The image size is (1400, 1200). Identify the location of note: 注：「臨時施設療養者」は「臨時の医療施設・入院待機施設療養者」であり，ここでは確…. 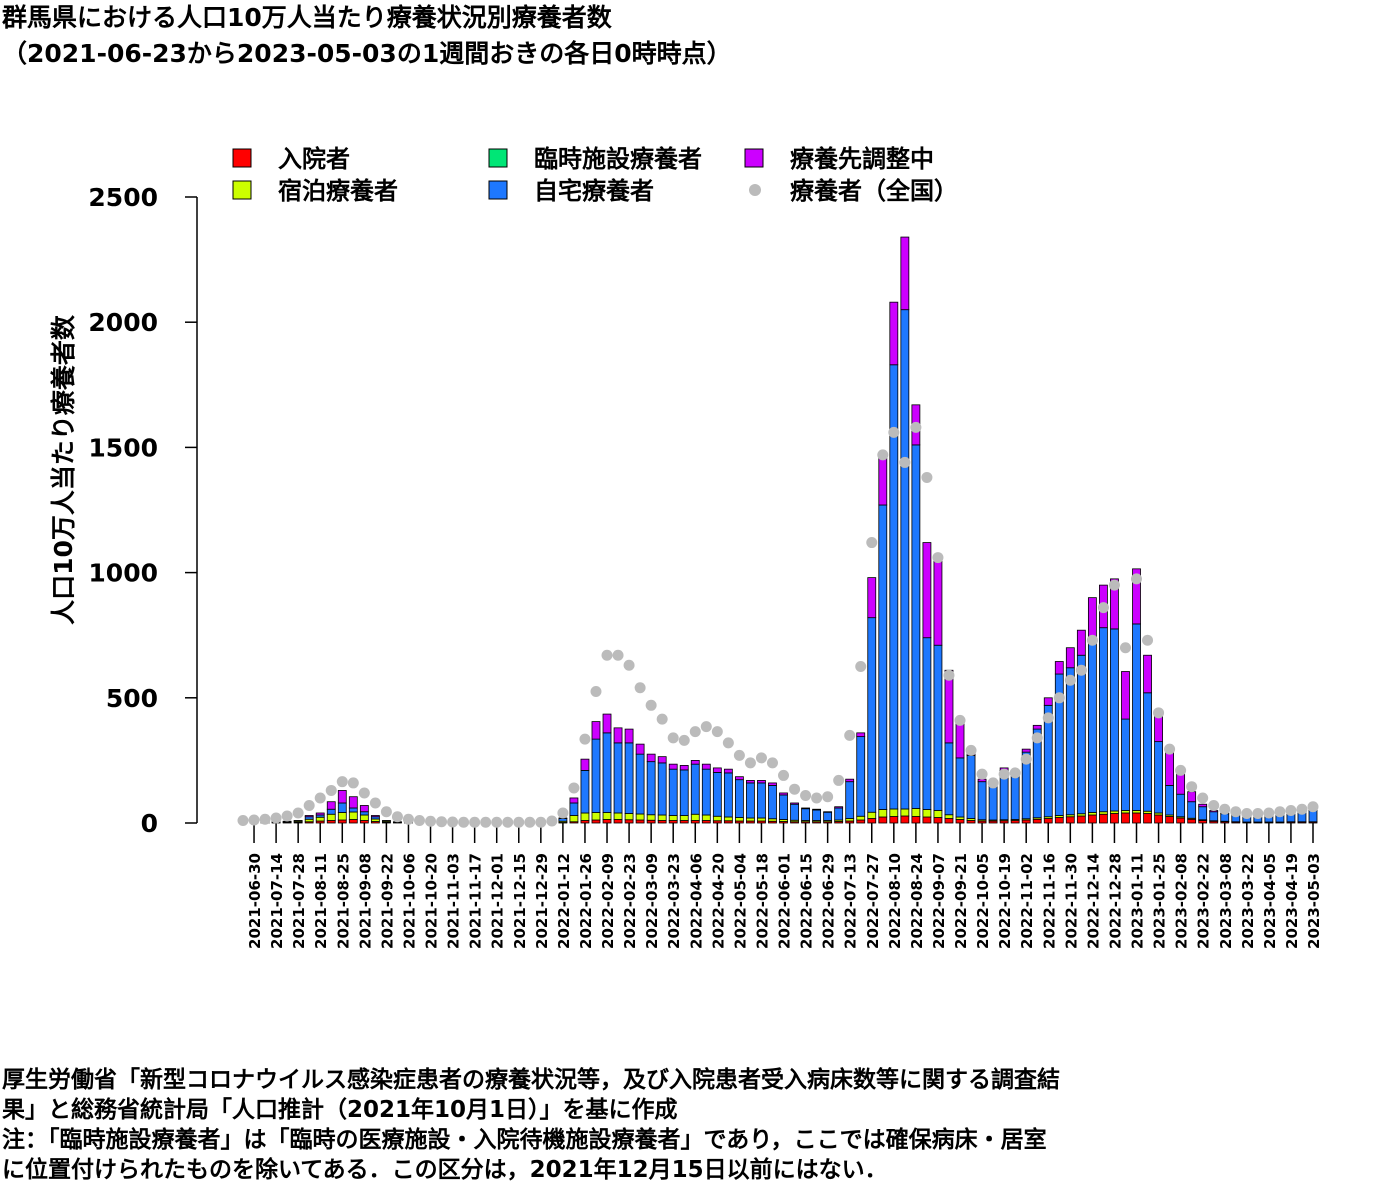
(524, 1139).